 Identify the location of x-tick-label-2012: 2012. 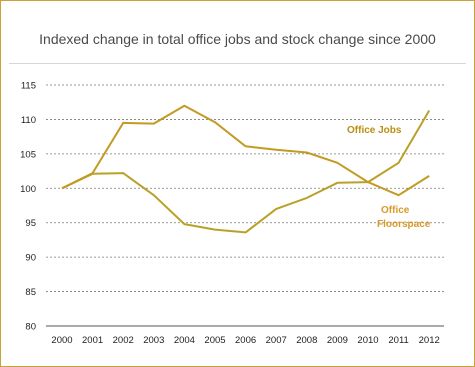
(429, 340).